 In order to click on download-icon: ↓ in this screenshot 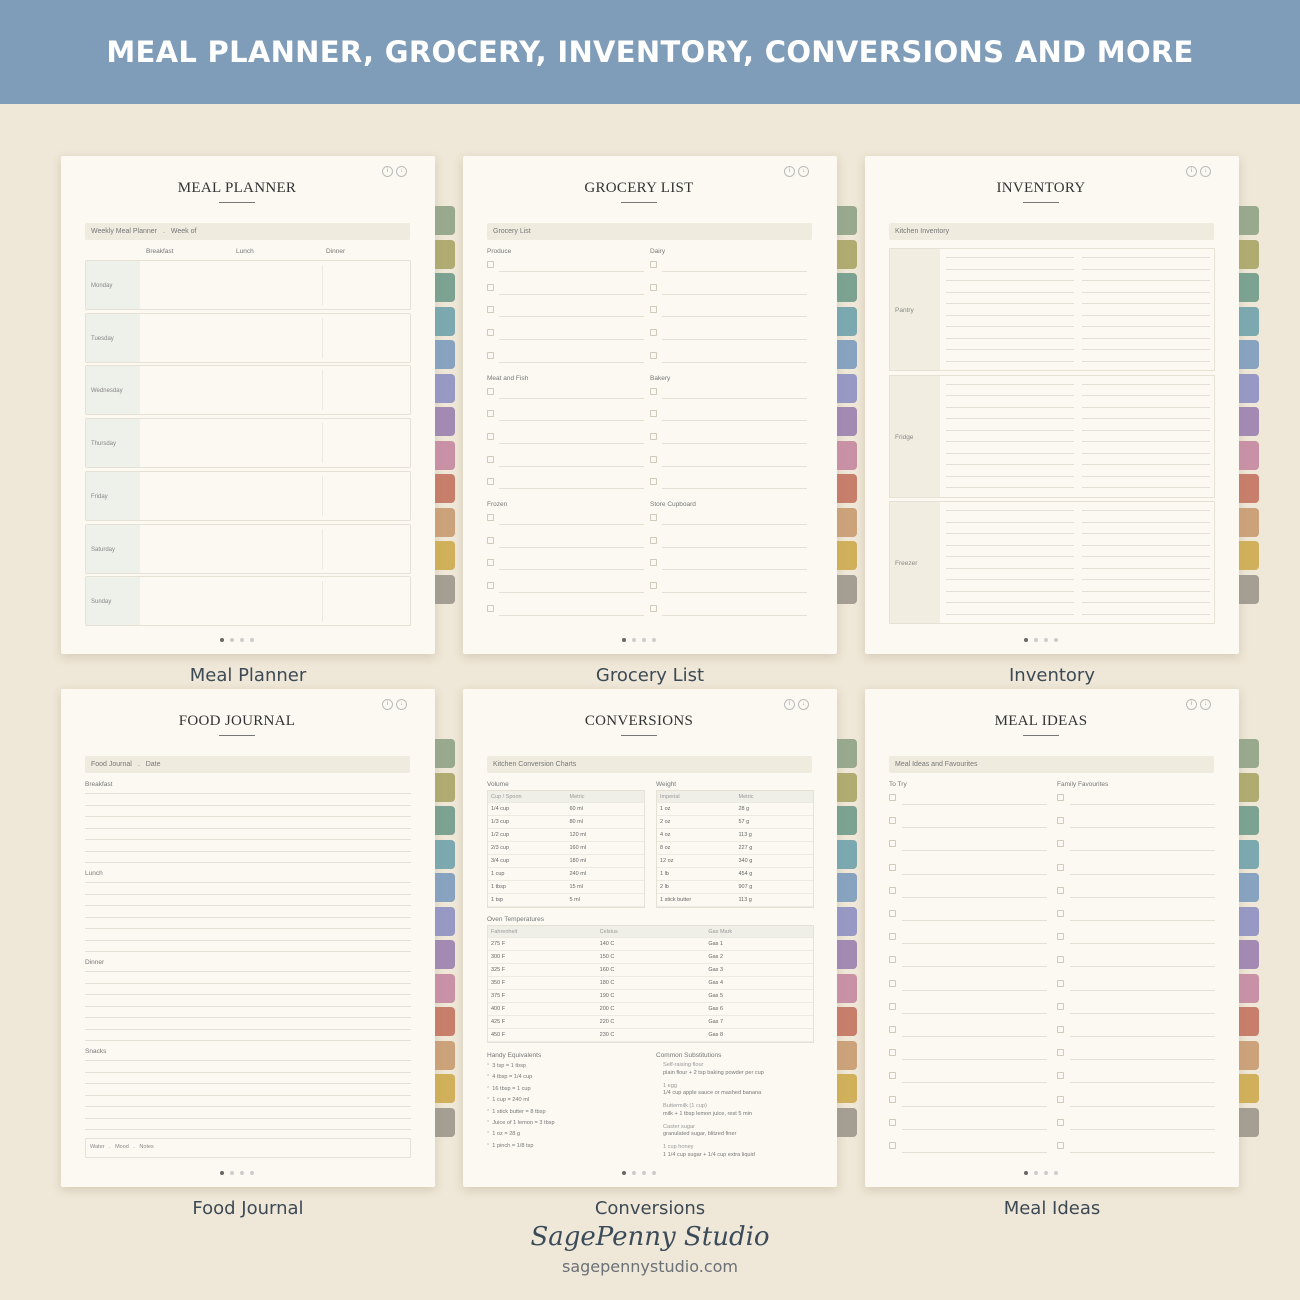, I will do `click(1205, 171)`.